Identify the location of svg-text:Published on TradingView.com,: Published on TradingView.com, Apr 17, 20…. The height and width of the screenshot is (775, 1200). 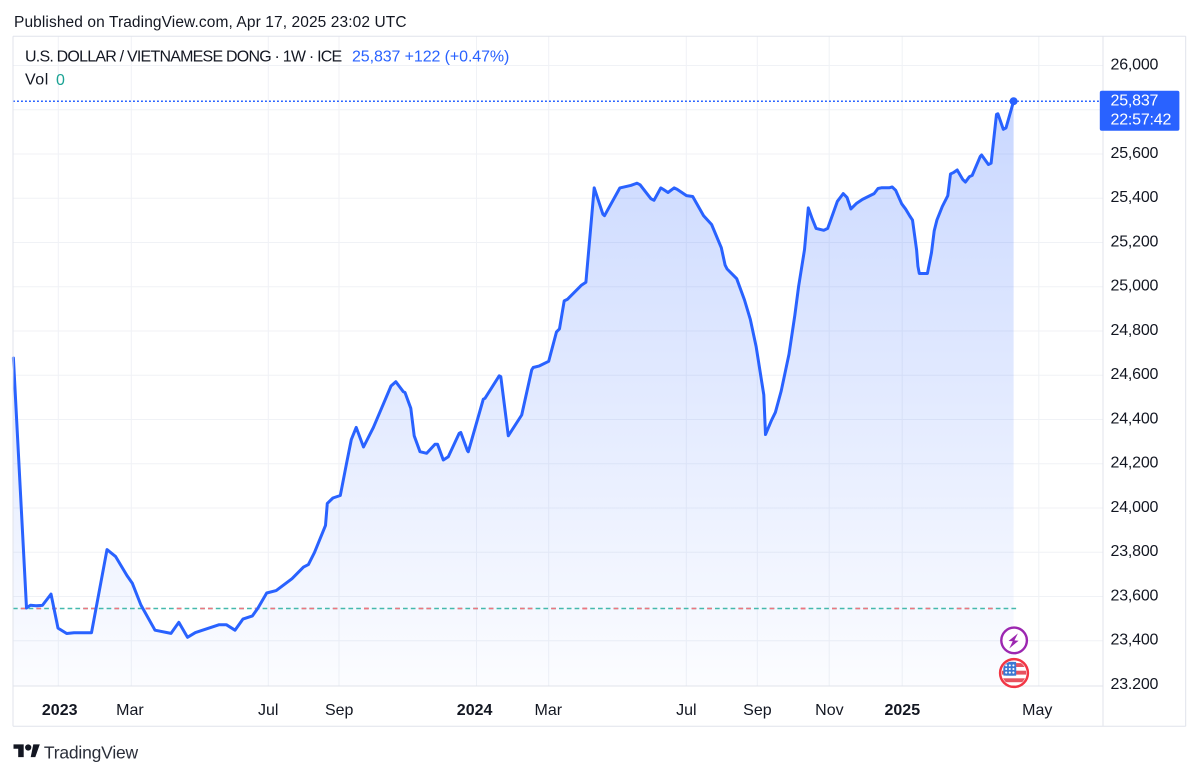
(210, 22).